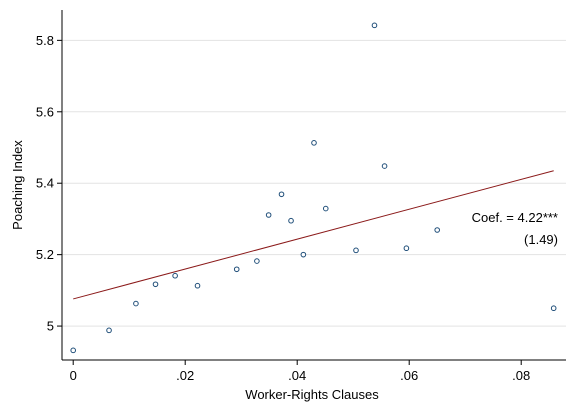 Image resolution: width=568 pixels, height=402 pixels. I want to click on y-tick-label: 5.6, so click(45, 111).